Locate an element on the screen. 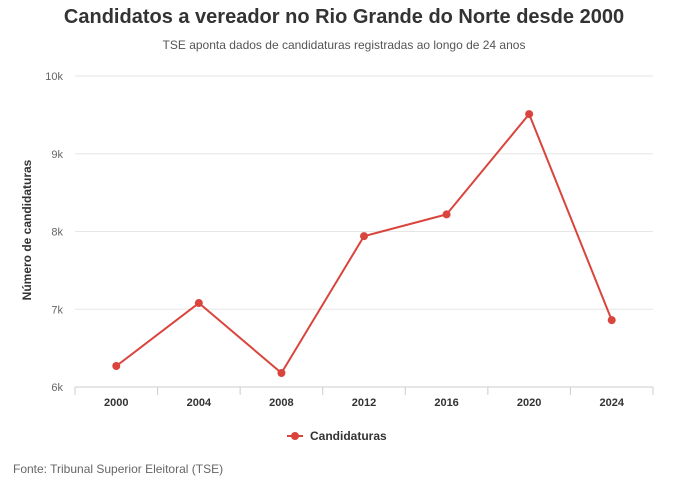 The height and width of the screenshot is (491, 688). legend: Candidaturas is located at coordinates (337, 436).